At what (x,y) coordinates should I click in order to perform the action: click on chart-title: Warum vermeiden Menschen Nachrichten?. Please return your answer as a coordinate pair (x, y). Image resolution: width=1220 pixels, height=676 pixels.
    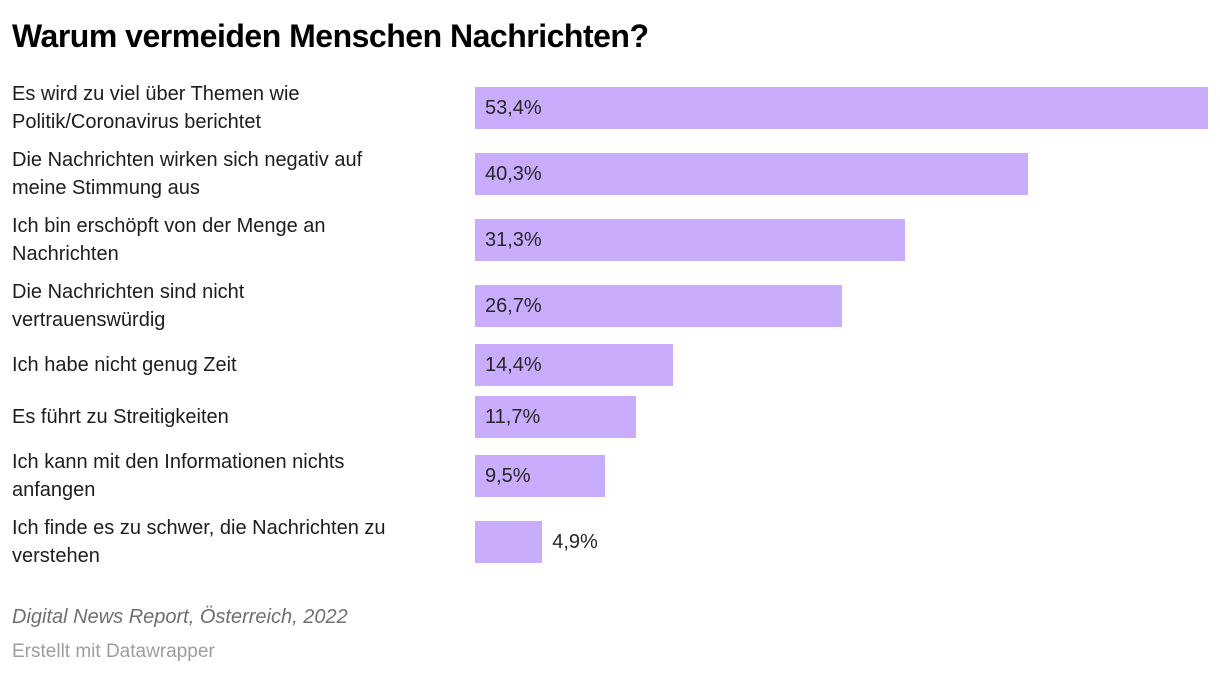
    Looking at the image, I should click on (330, 36).